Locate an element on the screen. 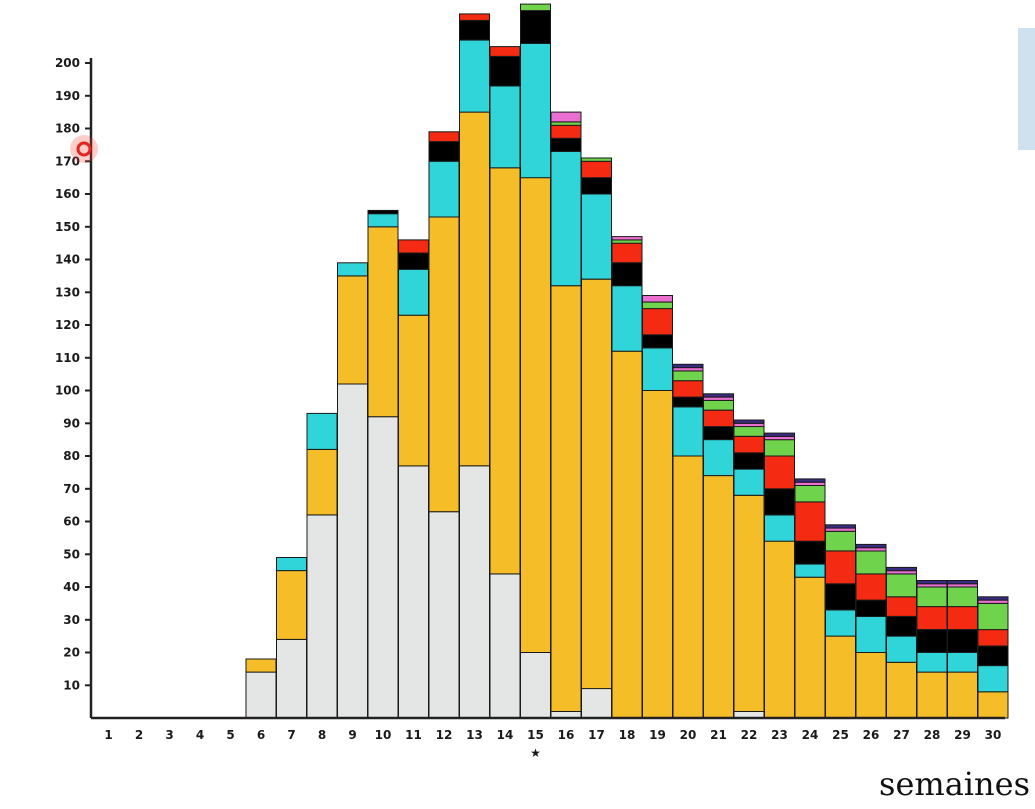 This screenshot has width=1035, height=809. x-tick-label-10: 10 is located at coordinates (383, 735).